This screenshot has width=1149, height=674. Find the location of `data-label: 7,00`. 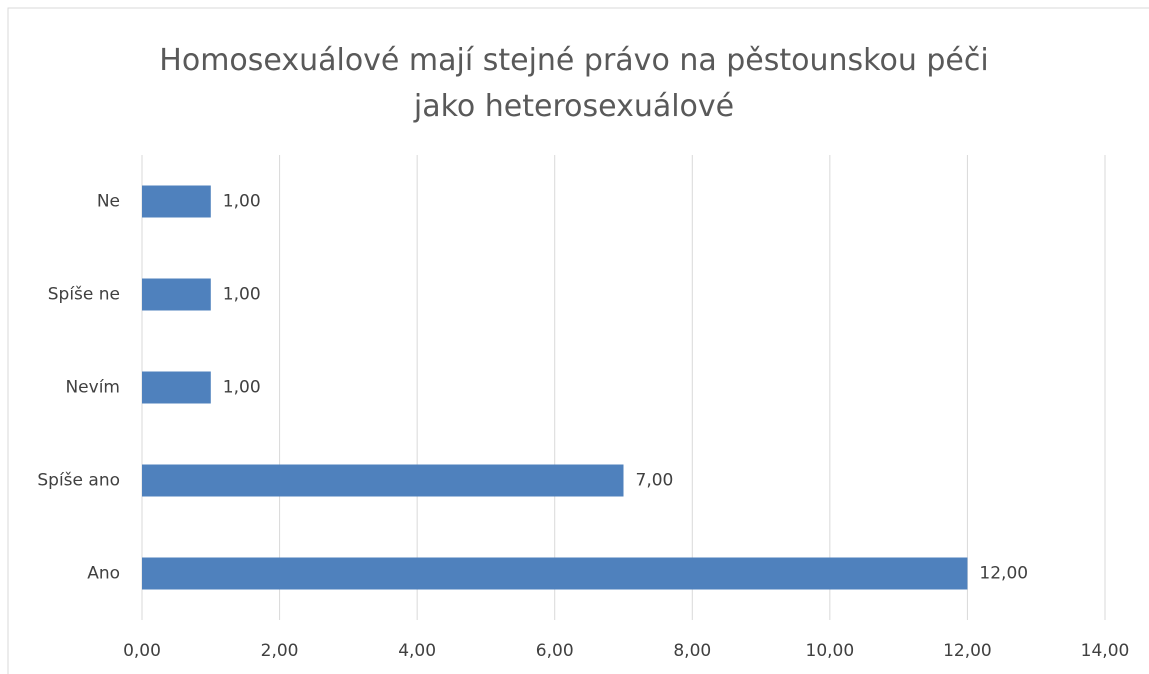

data-label: 7,00 is located at coordinates (655, 481).